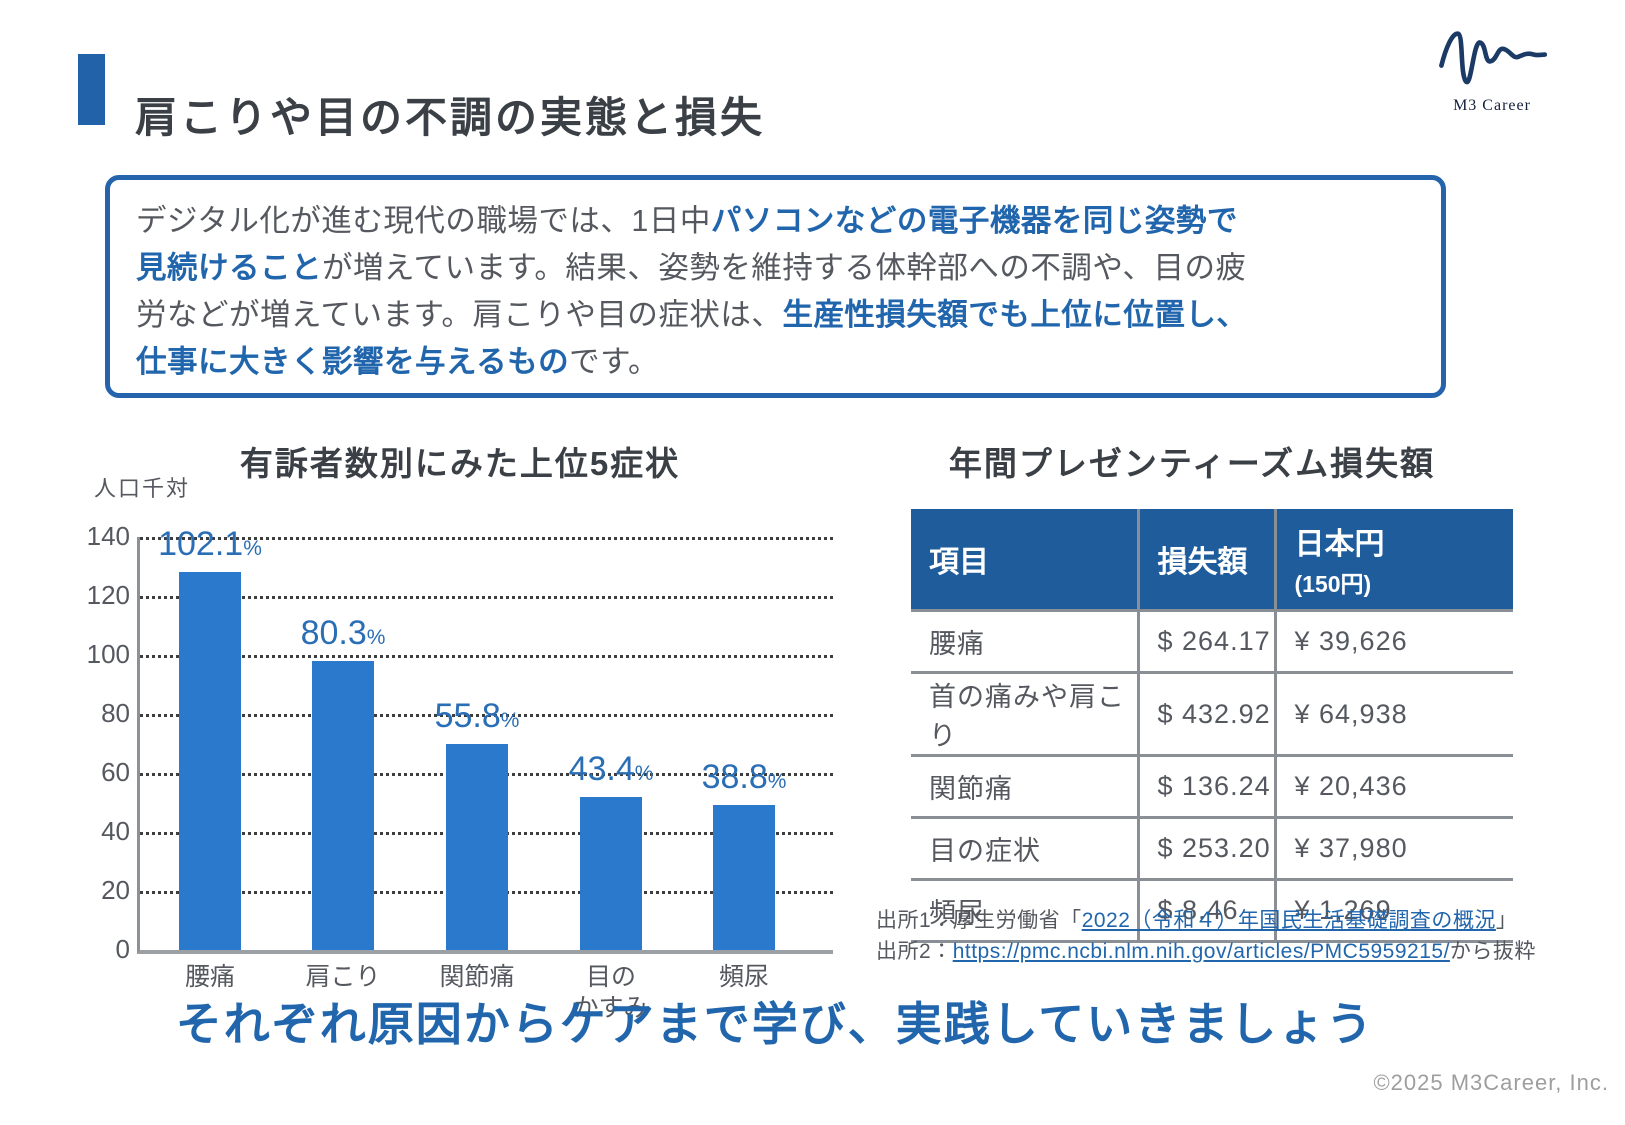  I want to click on x-axis-label: 肩こり, so click(343, 977).